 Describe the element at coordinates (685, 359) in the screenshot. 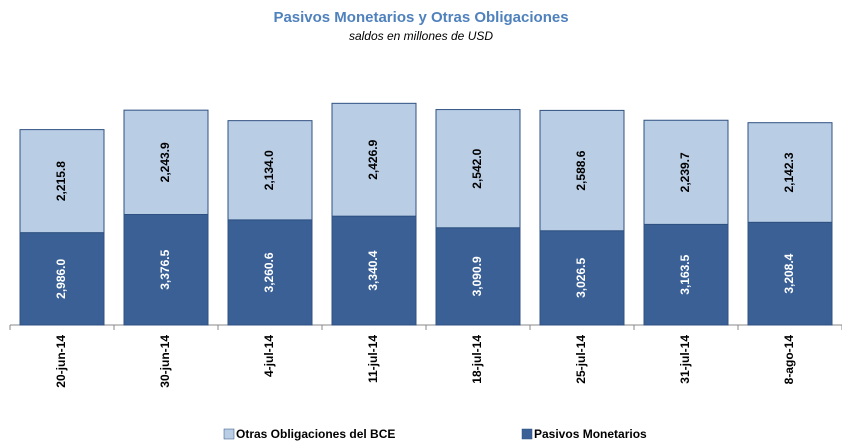

I see `x-tick-label: 31-jul-14` at that location.